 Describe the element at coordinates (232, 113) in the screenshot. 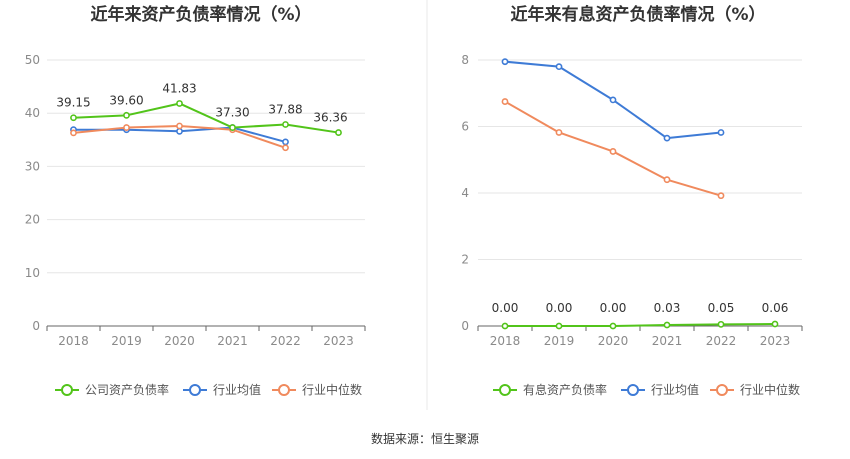

I see `data-label: 37.30` at that location.